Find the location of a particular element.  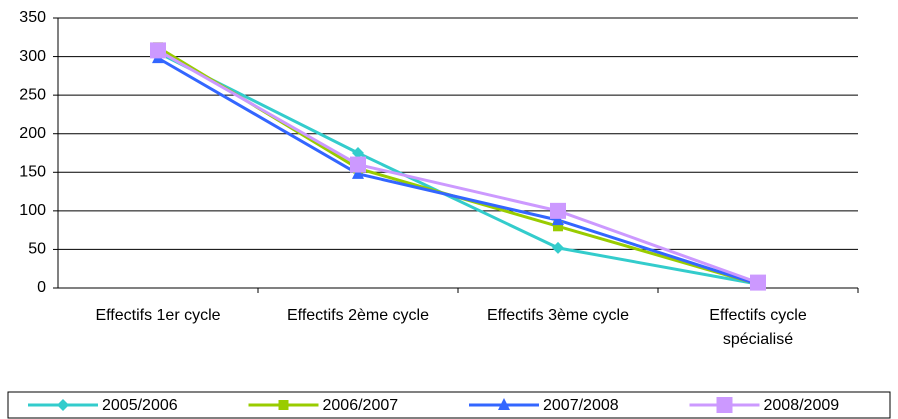

legend-label: 2005/2006 is located at coordinates (140, 405).